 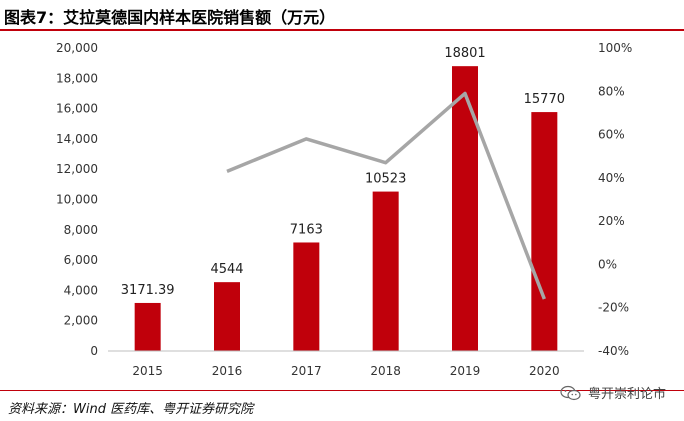 I want to click on data-label: 7163, so click(x=306, y=229).